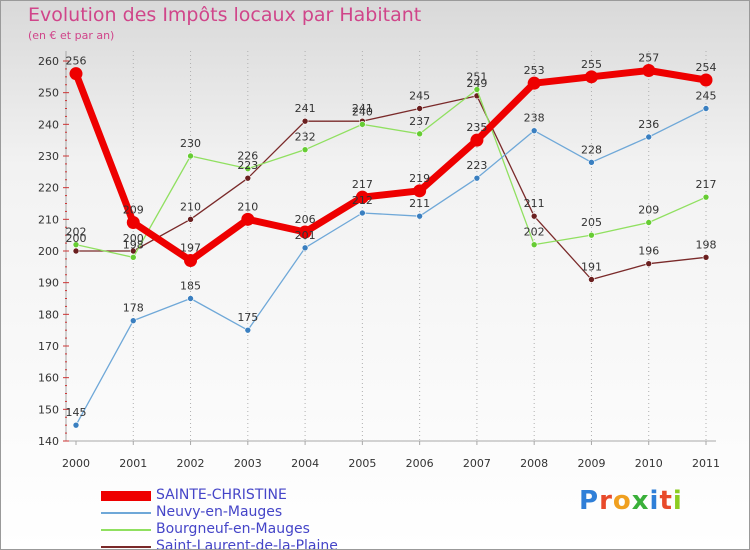  I want to click on data-label: 236, so click(648, 124).